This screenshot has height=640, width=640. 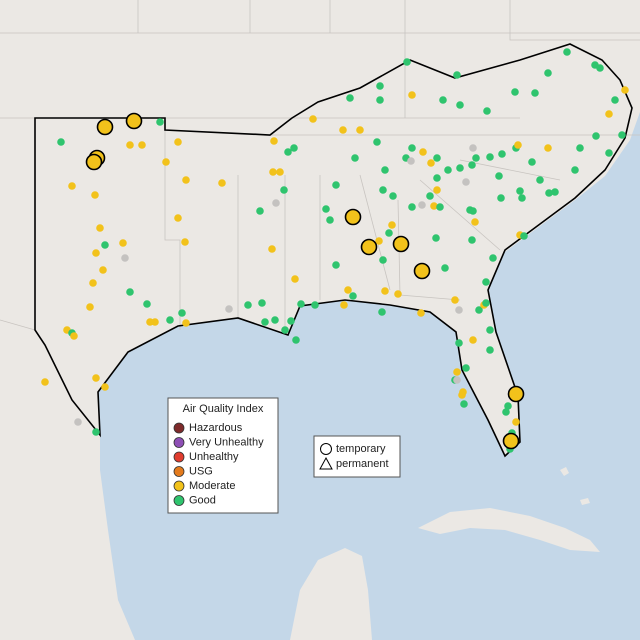 I want to click on triangle-symbol, so click(x=326, y=463).